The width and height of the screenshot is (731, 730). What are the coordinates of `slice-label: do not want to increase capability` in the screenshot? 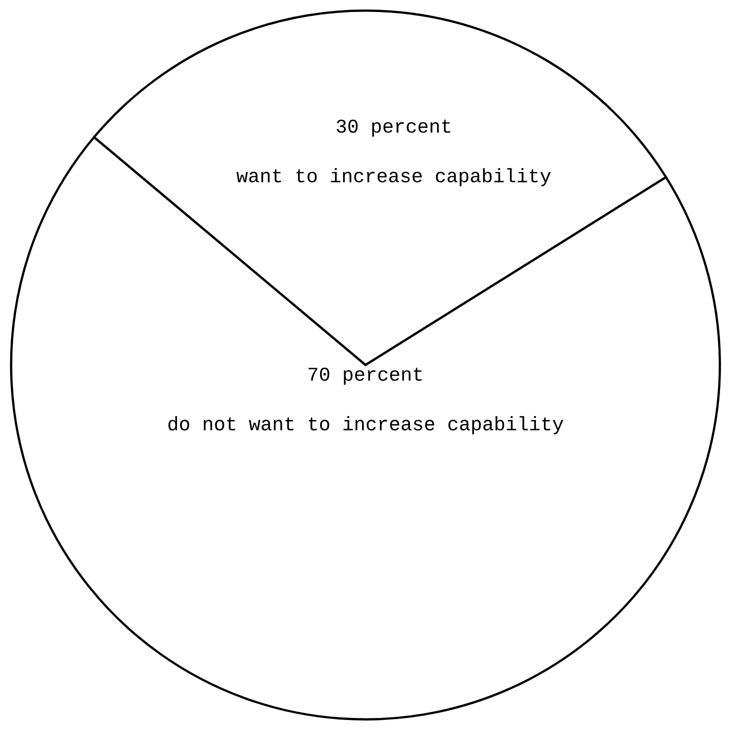 It's located at (366, 425).